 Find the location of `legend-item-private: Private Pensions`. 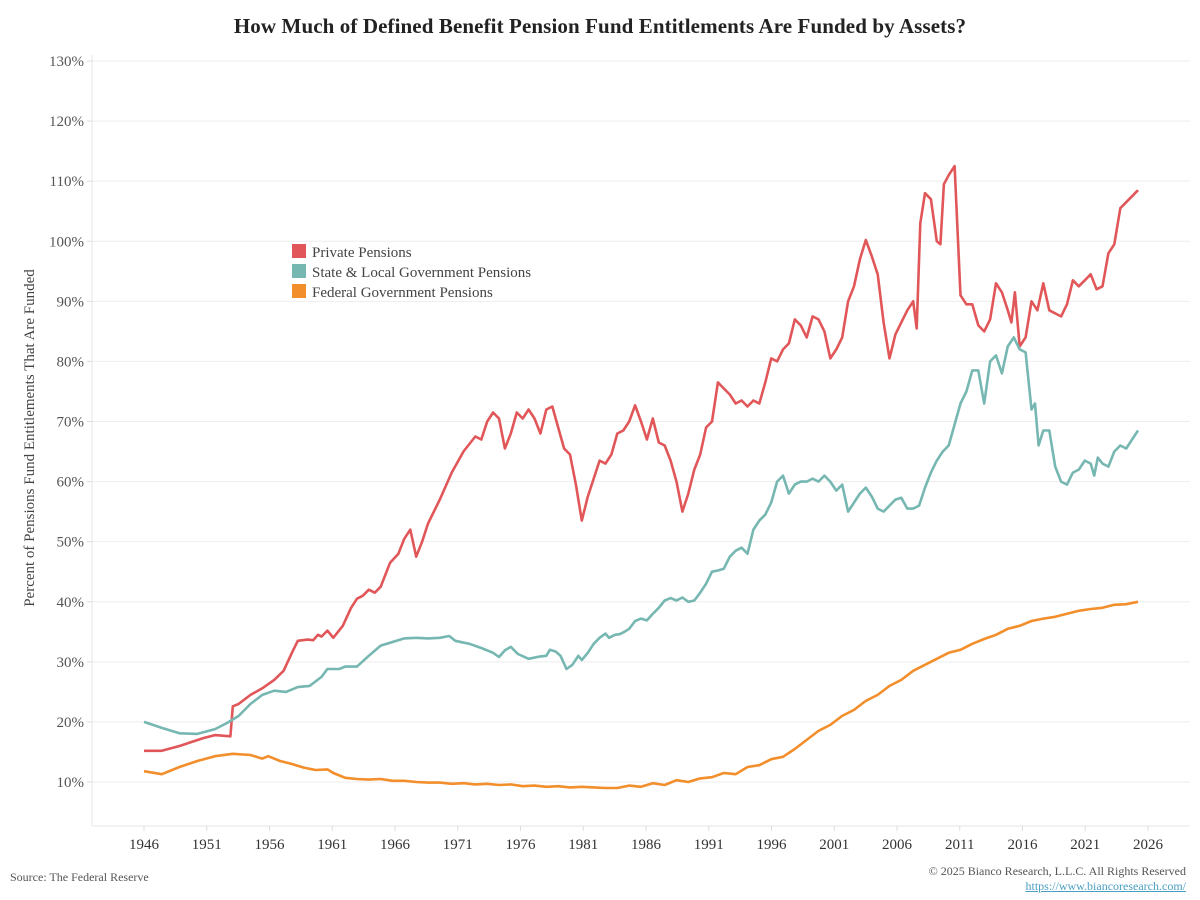

legend-item-private: Private Pensions is located at coordinates (352, 252).